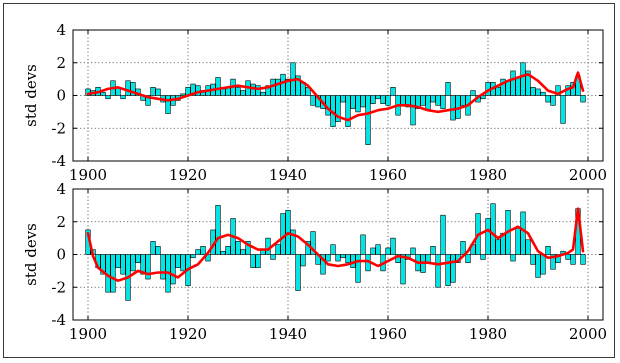  I want to click on x-tick-label: 2000, so click(588, 334).